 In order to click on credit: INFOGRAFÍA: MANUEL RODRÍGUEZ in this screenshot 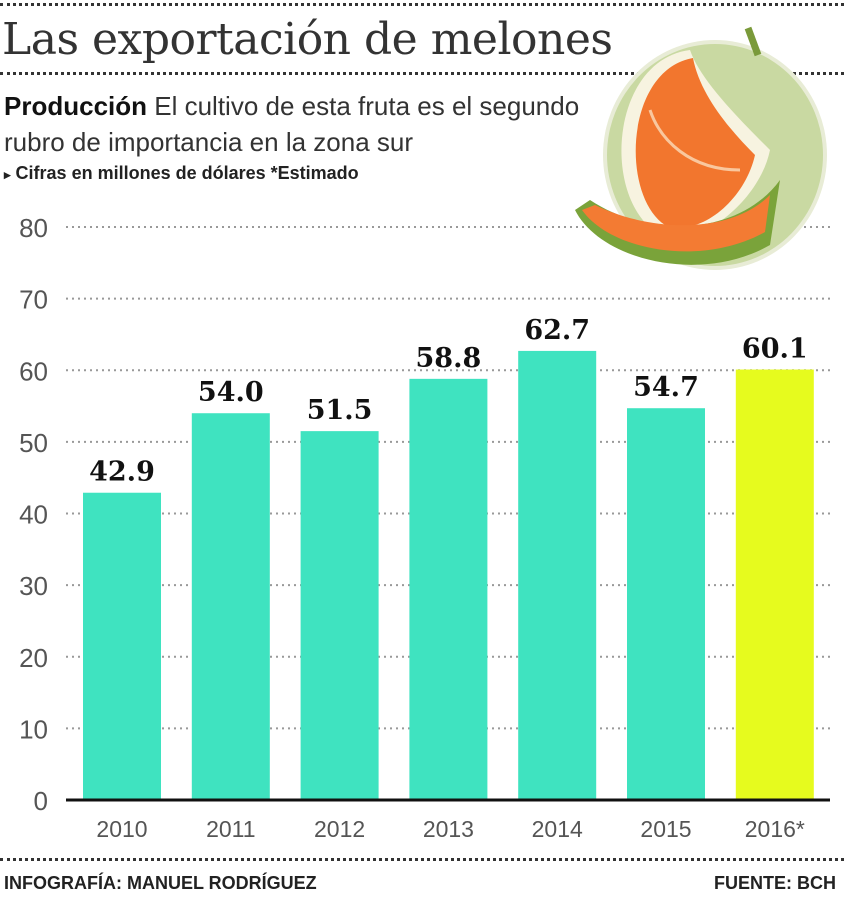, I will do `click(160, 883)`.